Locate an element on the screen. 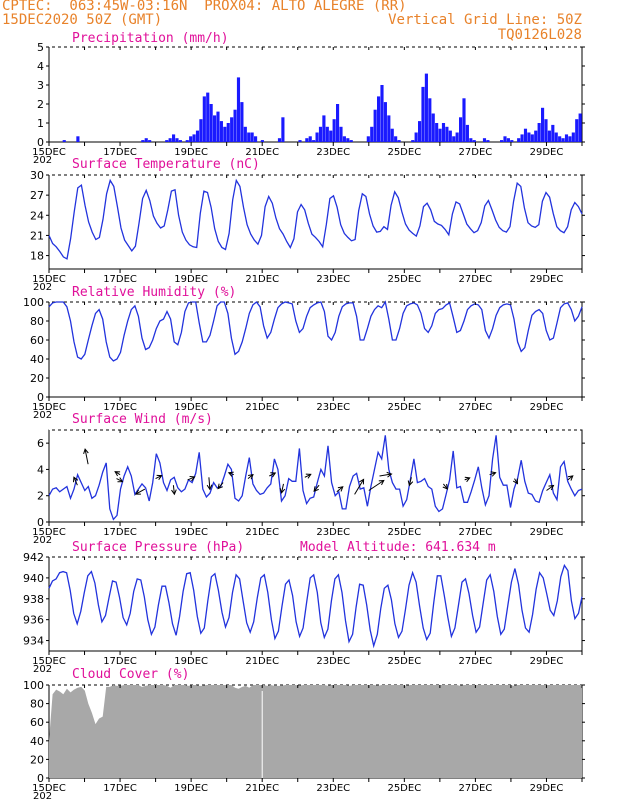  y-tick-label: 936 is located at coordinates (33, 620).